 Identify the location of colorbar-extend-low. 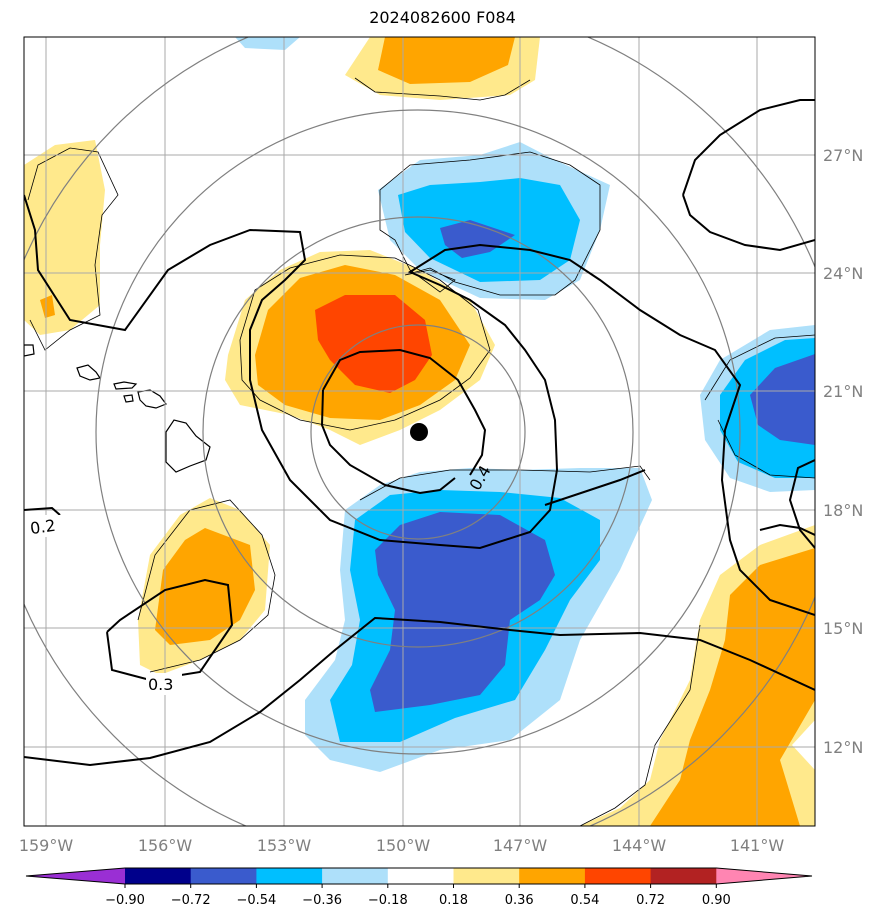
(75, 876).